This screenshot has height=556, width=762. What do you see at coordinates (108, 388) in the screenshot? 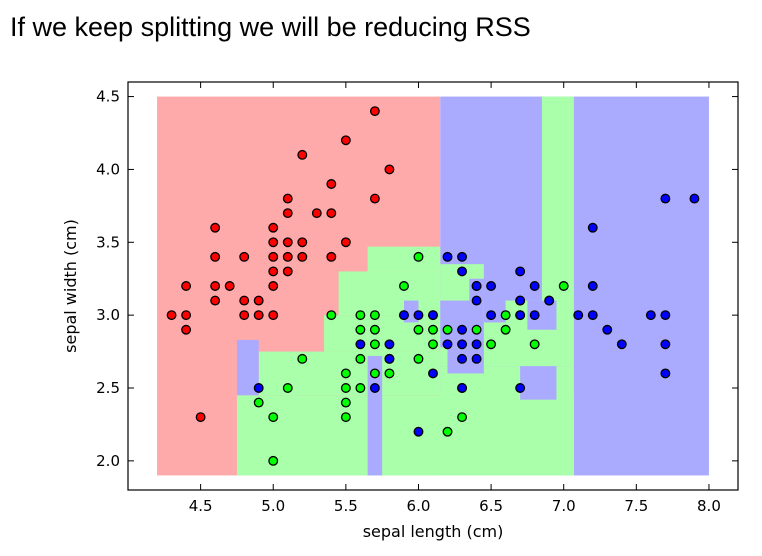
I see `y-tick-label-1: 2.5` at bounding box center [108, 388].